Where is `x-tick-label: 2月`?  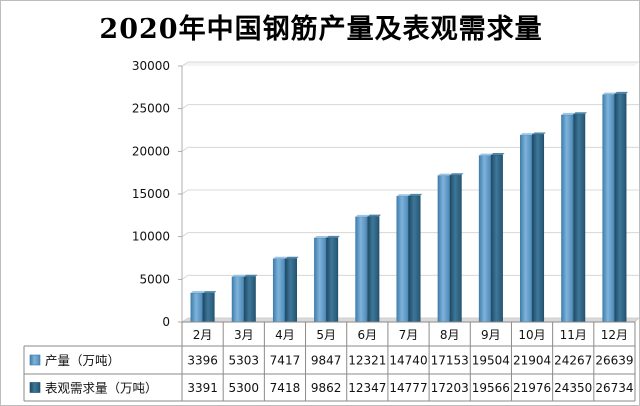 x-tick-label: 2月 is located at coordinates (203, 335).